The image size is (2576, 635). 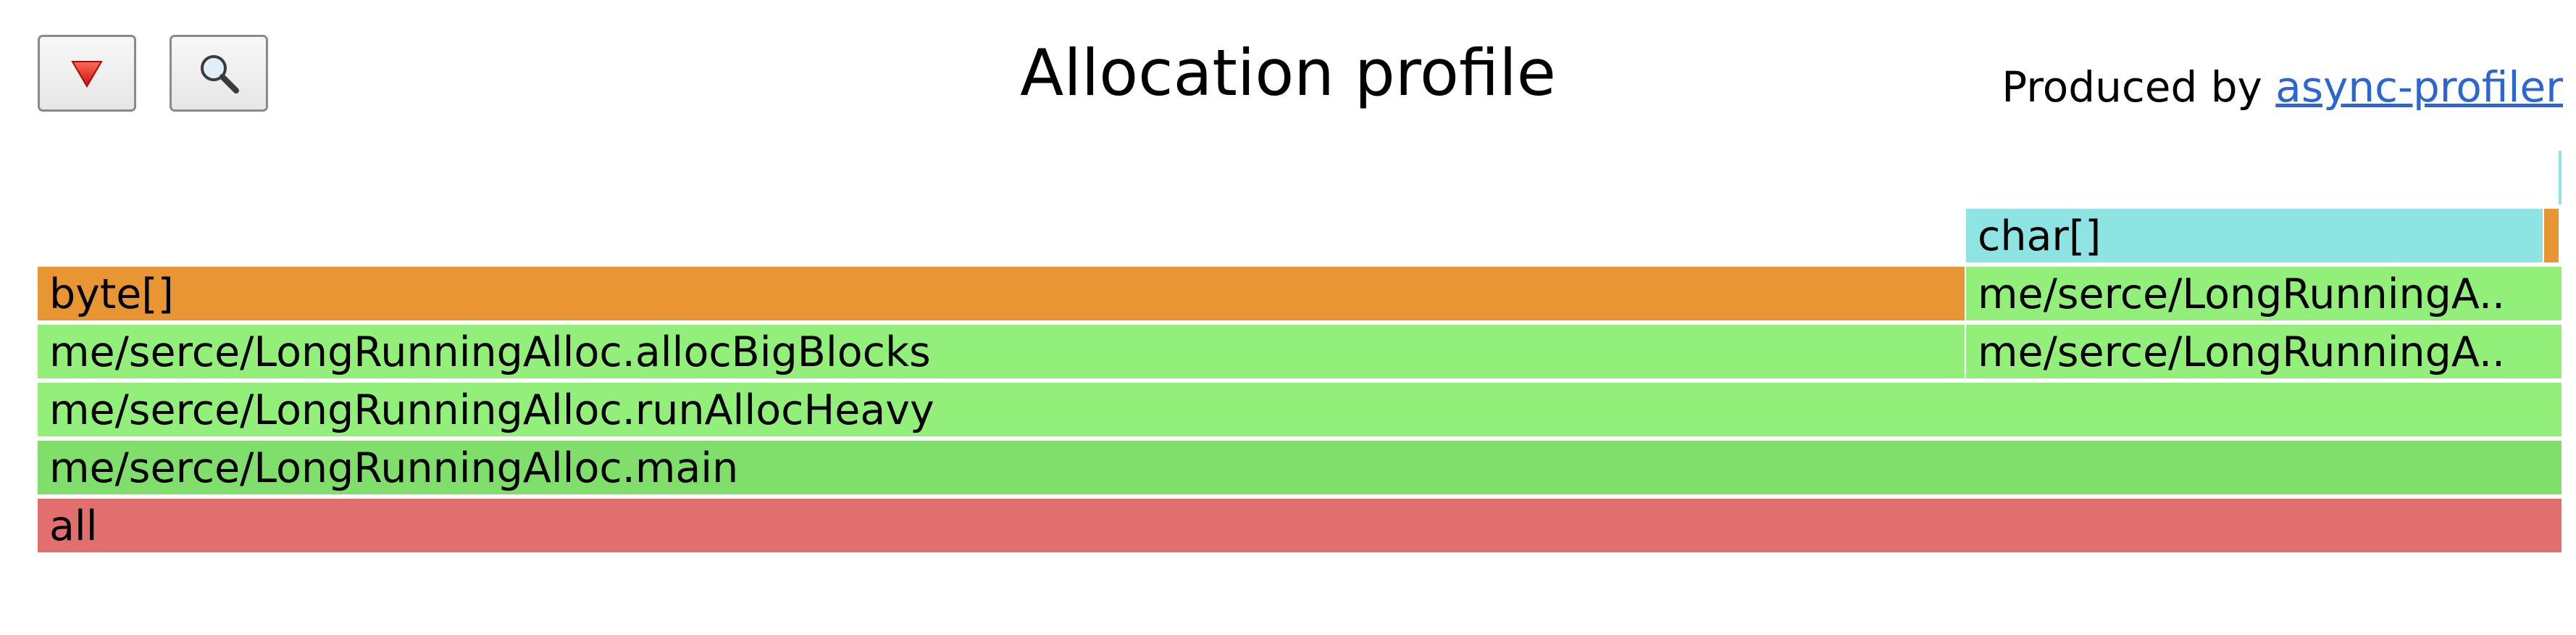 What do you see at coordinates (1300, 467) in the screenshot?
I see `flame-frame: me/serce/LongRunningAlloc.main` at bounding box center [1300, 467].